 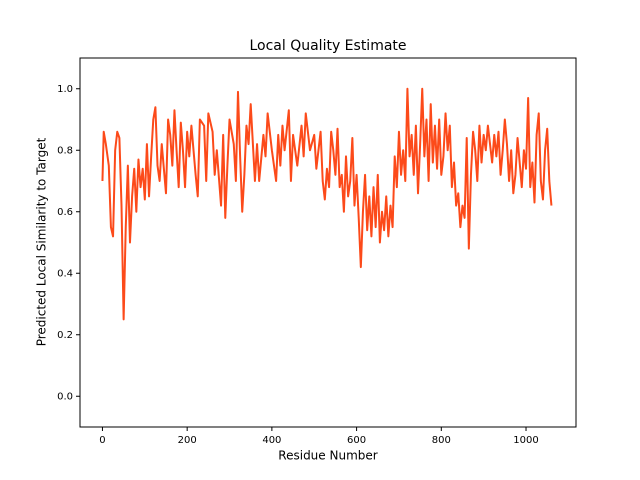 I want to click on y-tick-label: 0.0, so click(x=65, y=396).